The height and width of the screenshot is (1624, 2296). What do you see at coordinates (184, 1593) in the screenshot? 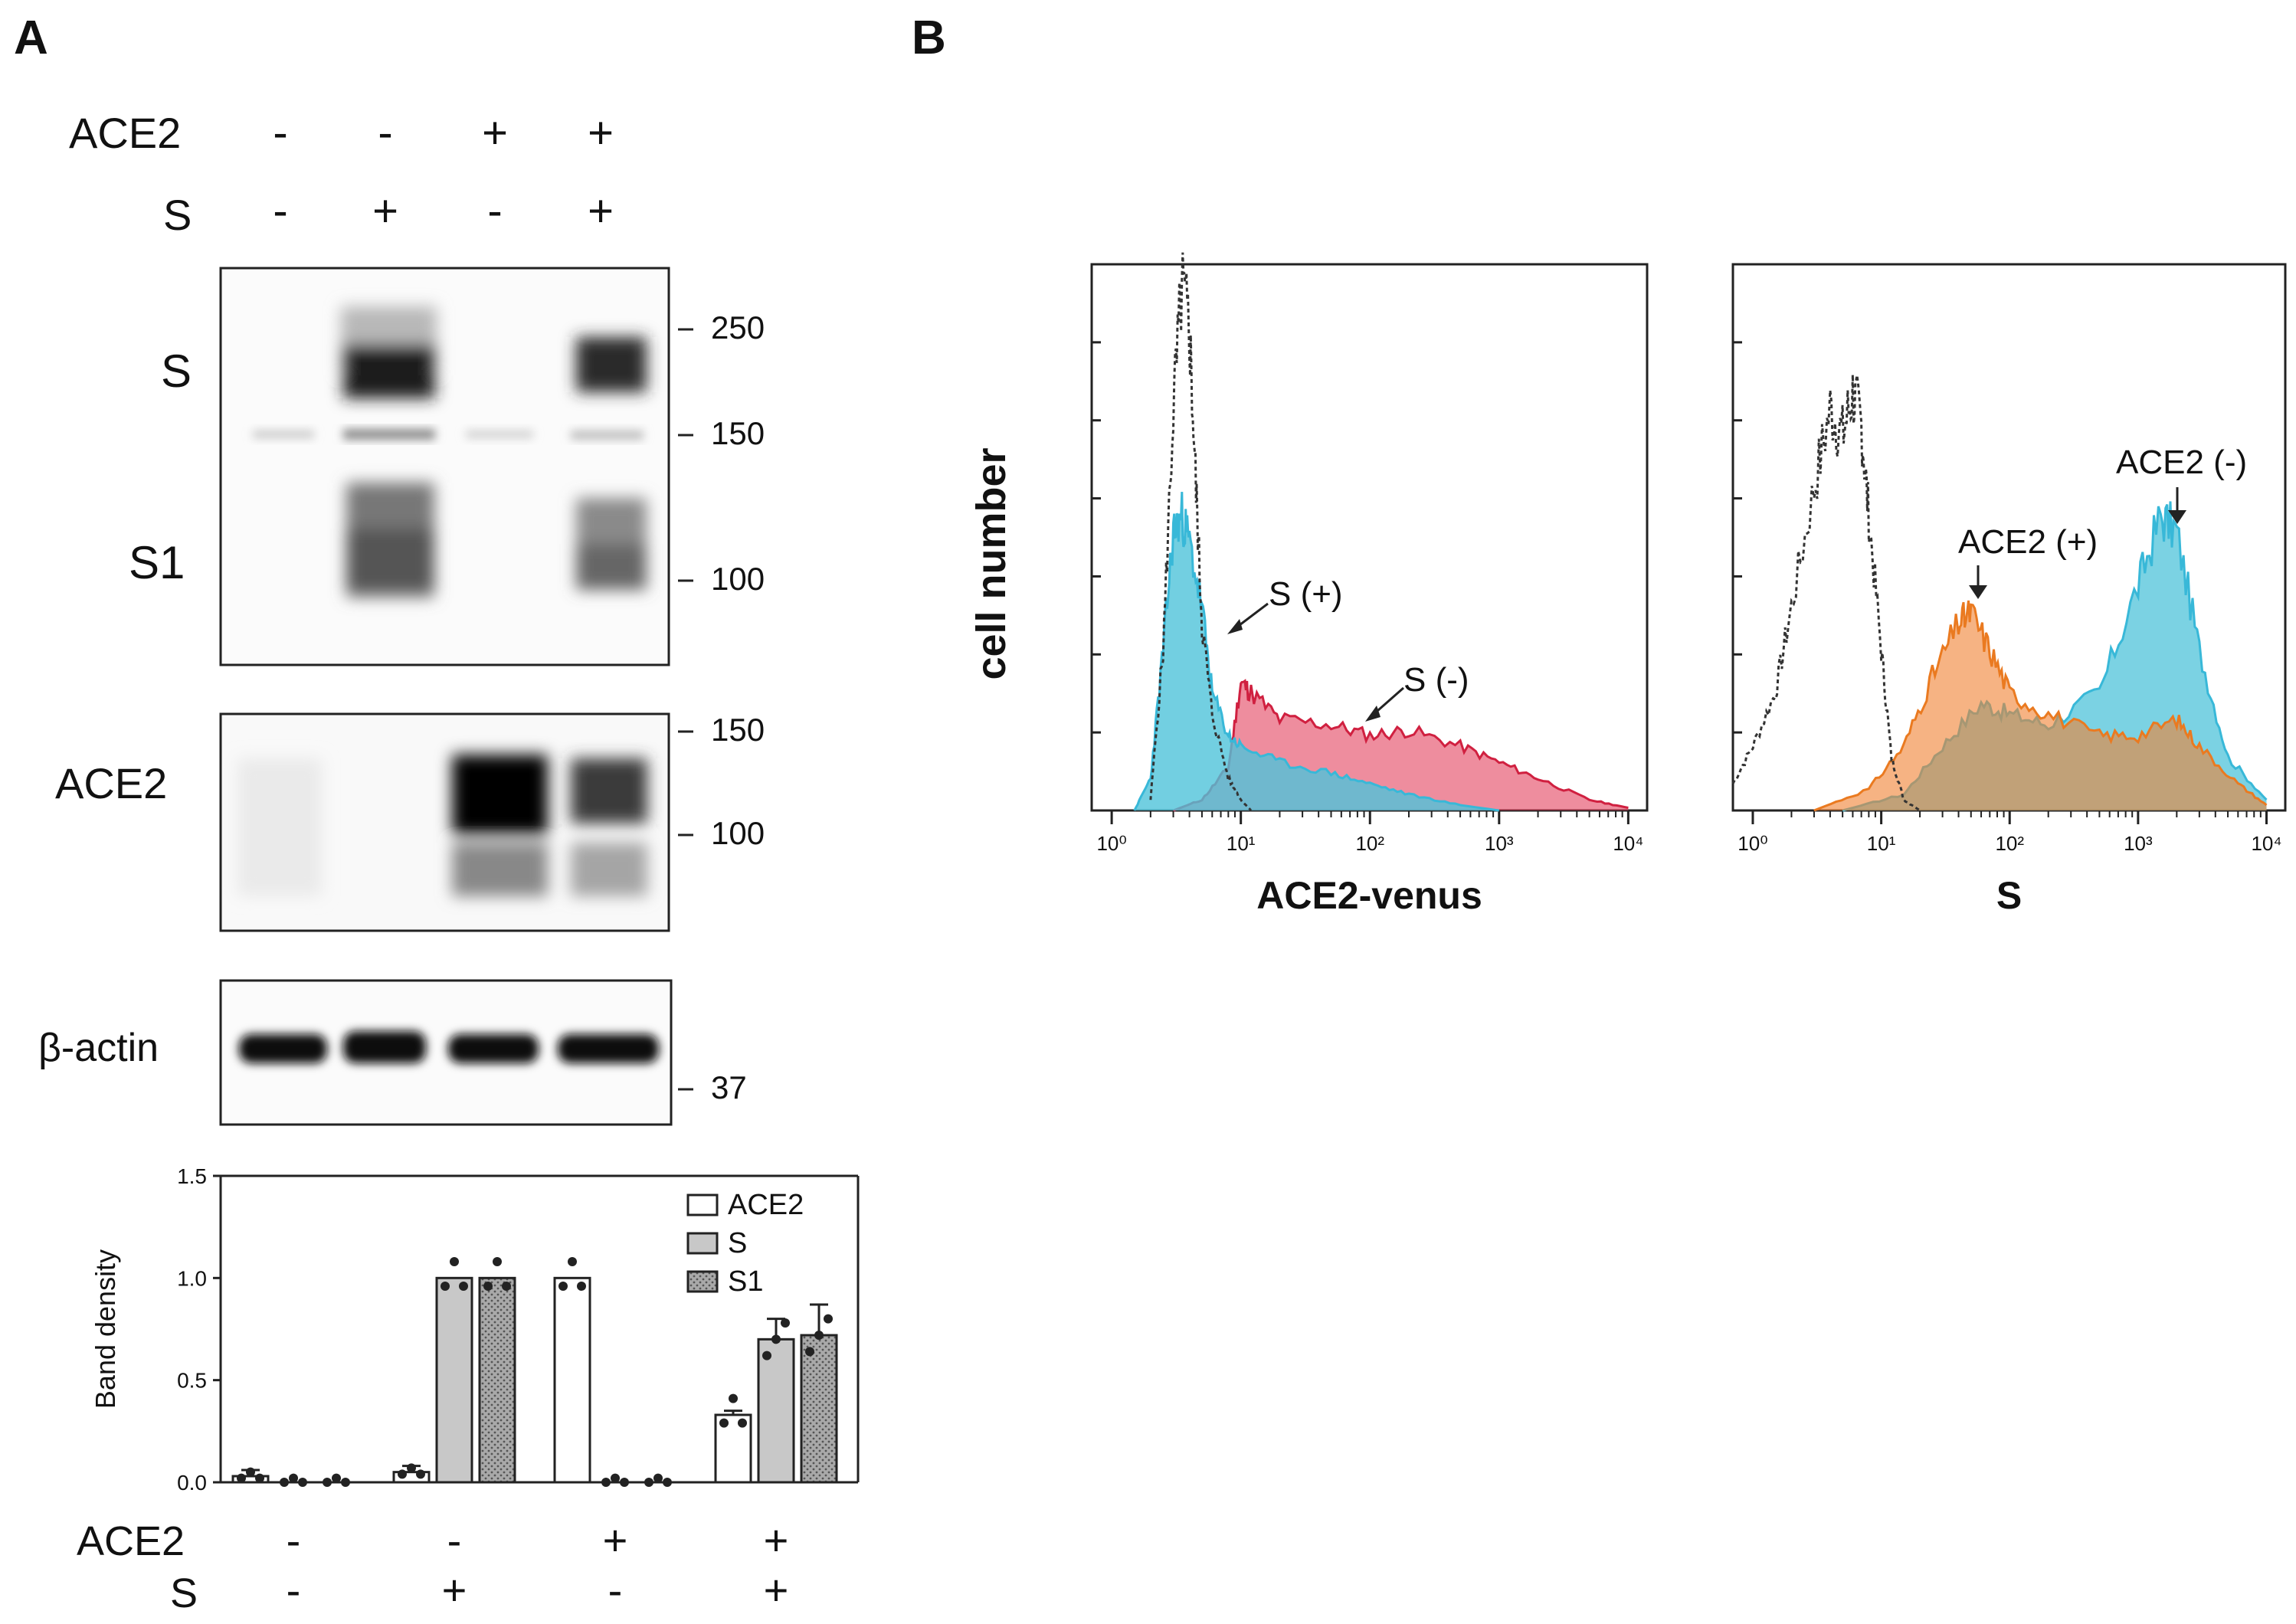
I see `x-row-s-label: S` at bounding box center [184, 1593].